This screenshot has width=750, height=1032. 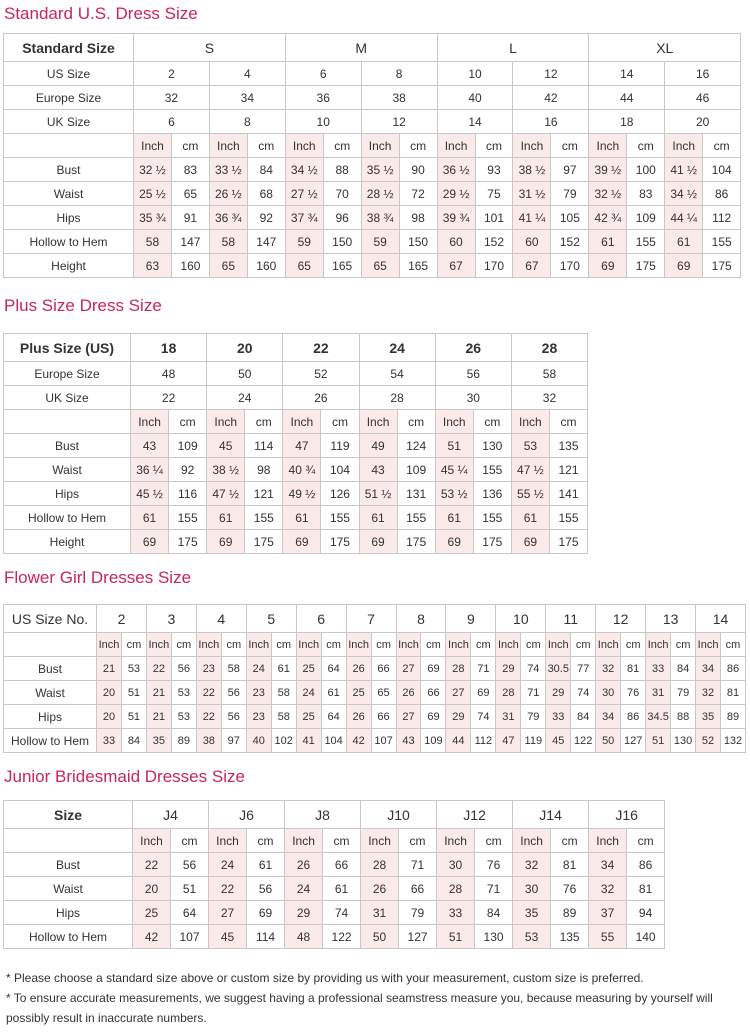 I want to click on size-group: 3, so click(x=171, y=618).